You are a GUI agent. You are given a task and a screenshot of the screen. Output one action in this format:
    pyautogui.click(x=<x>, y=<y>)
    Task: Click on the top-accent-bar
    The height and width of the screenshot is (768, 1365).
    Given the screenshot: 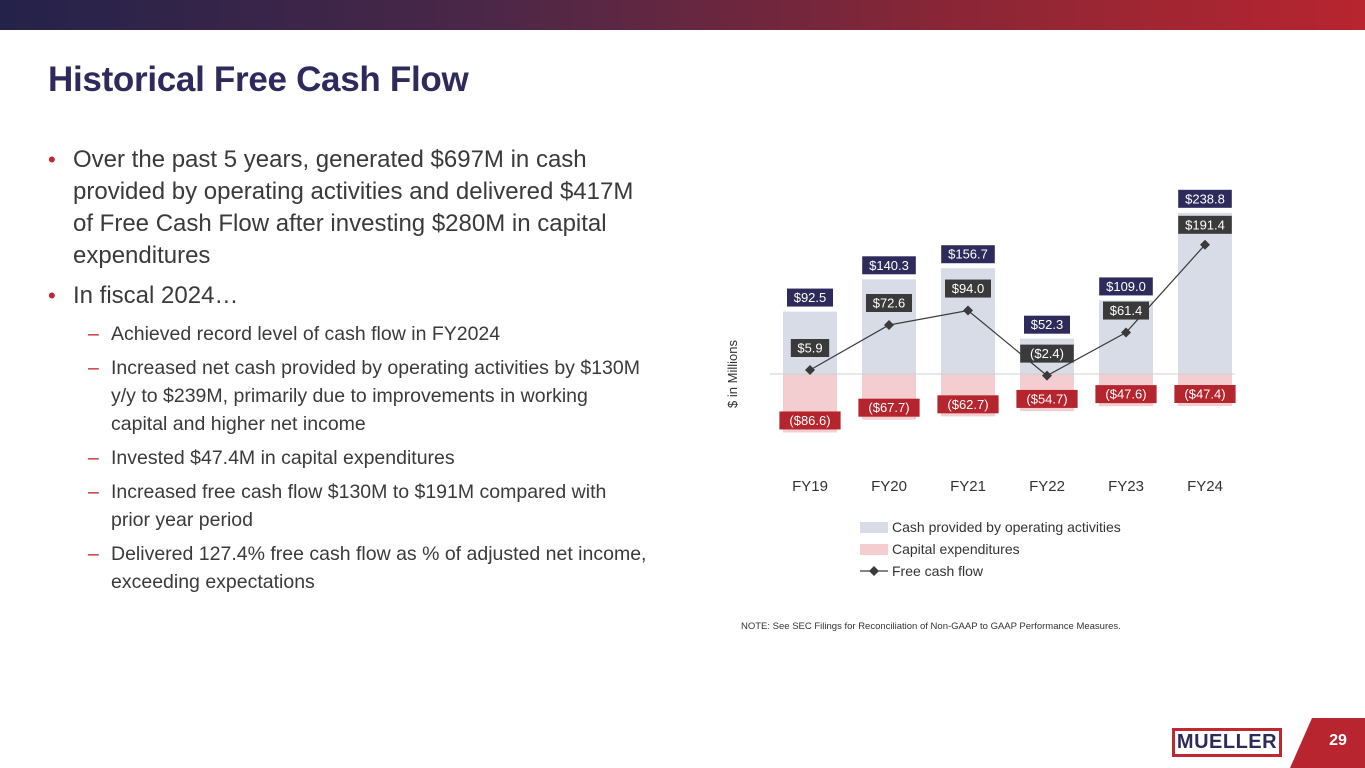 What is the action you would take?
    pyautogui.click(x=682, y=15)
    